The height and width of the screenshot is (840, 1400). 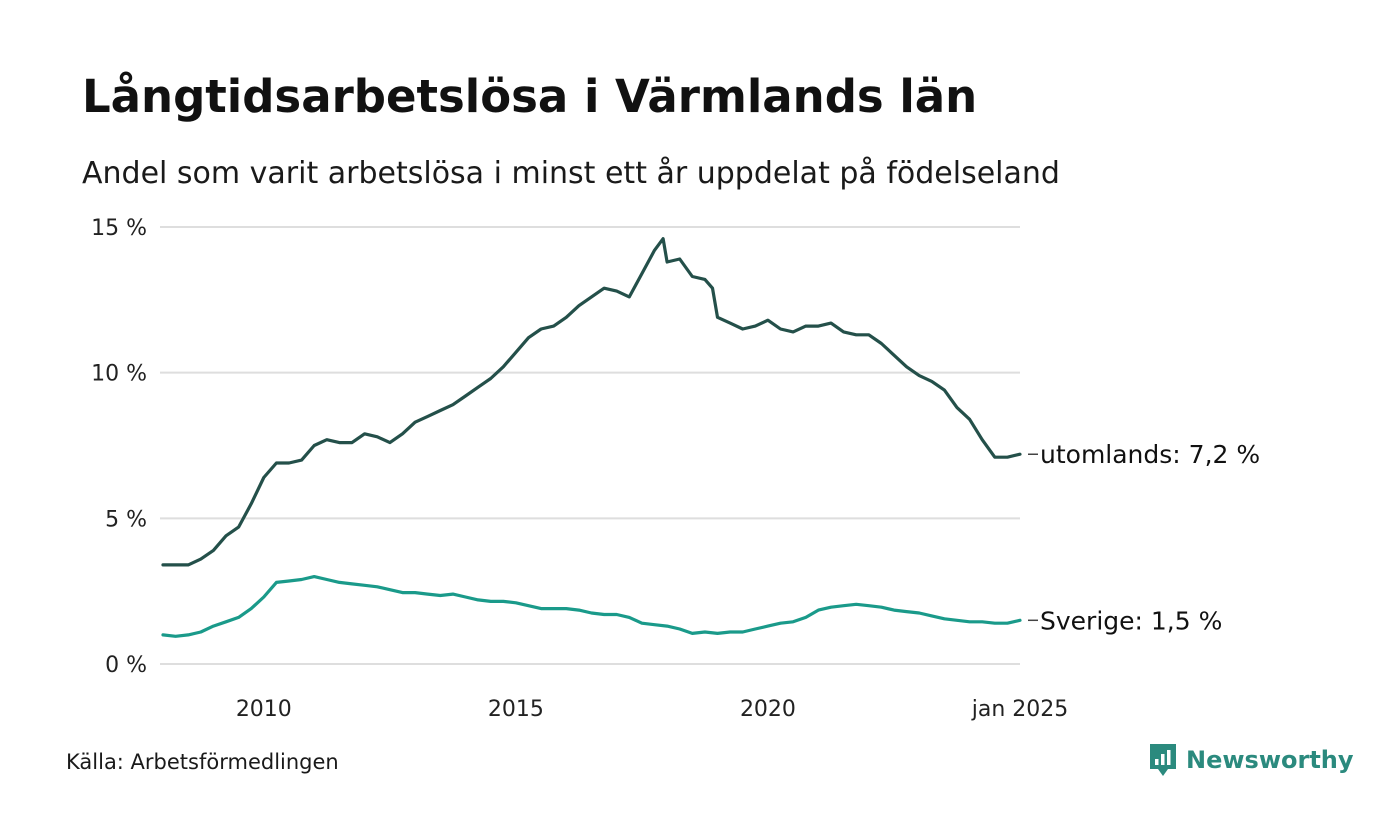 I want to click on newsworthy-logo-icon, so click(x=1163, y=760).